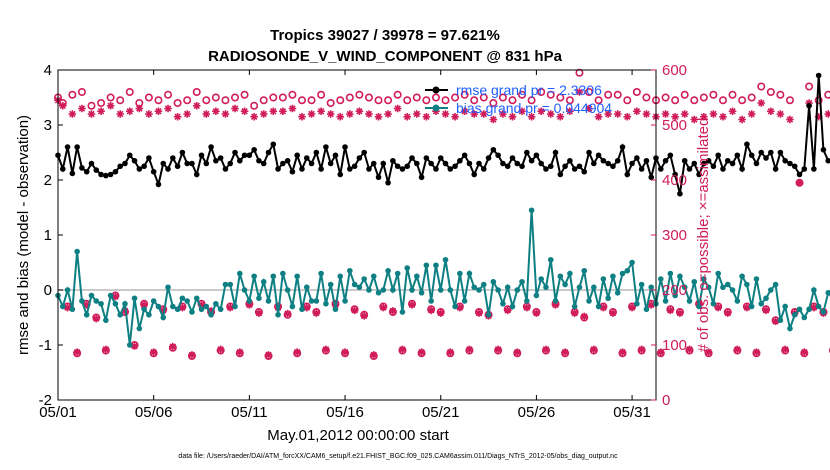 The width and height of the screenshot is (830, 470). Describe the element at coordinates (345, 412) in the screenshot. I see `x-tick-label: 05/16` at that location.